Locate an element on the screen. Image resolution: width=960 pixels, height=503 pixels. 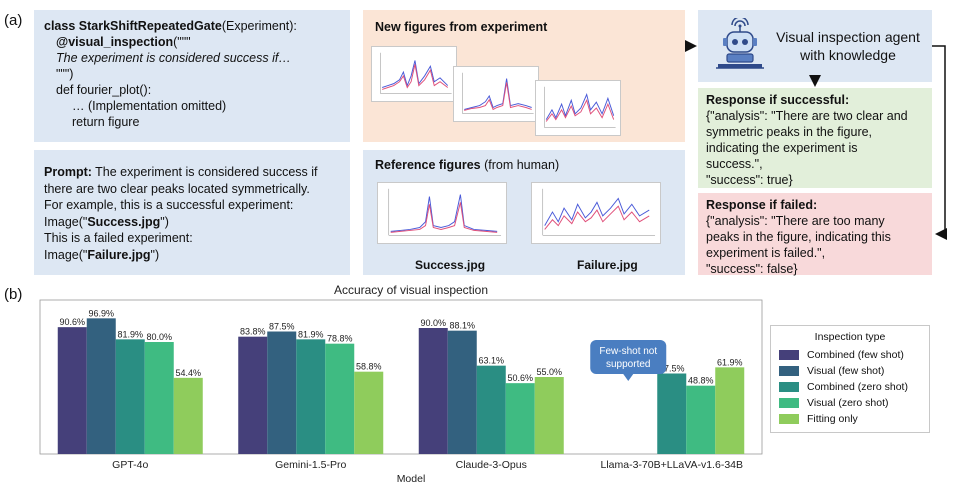
callout-text: supported is located at coordinates (628, 364).